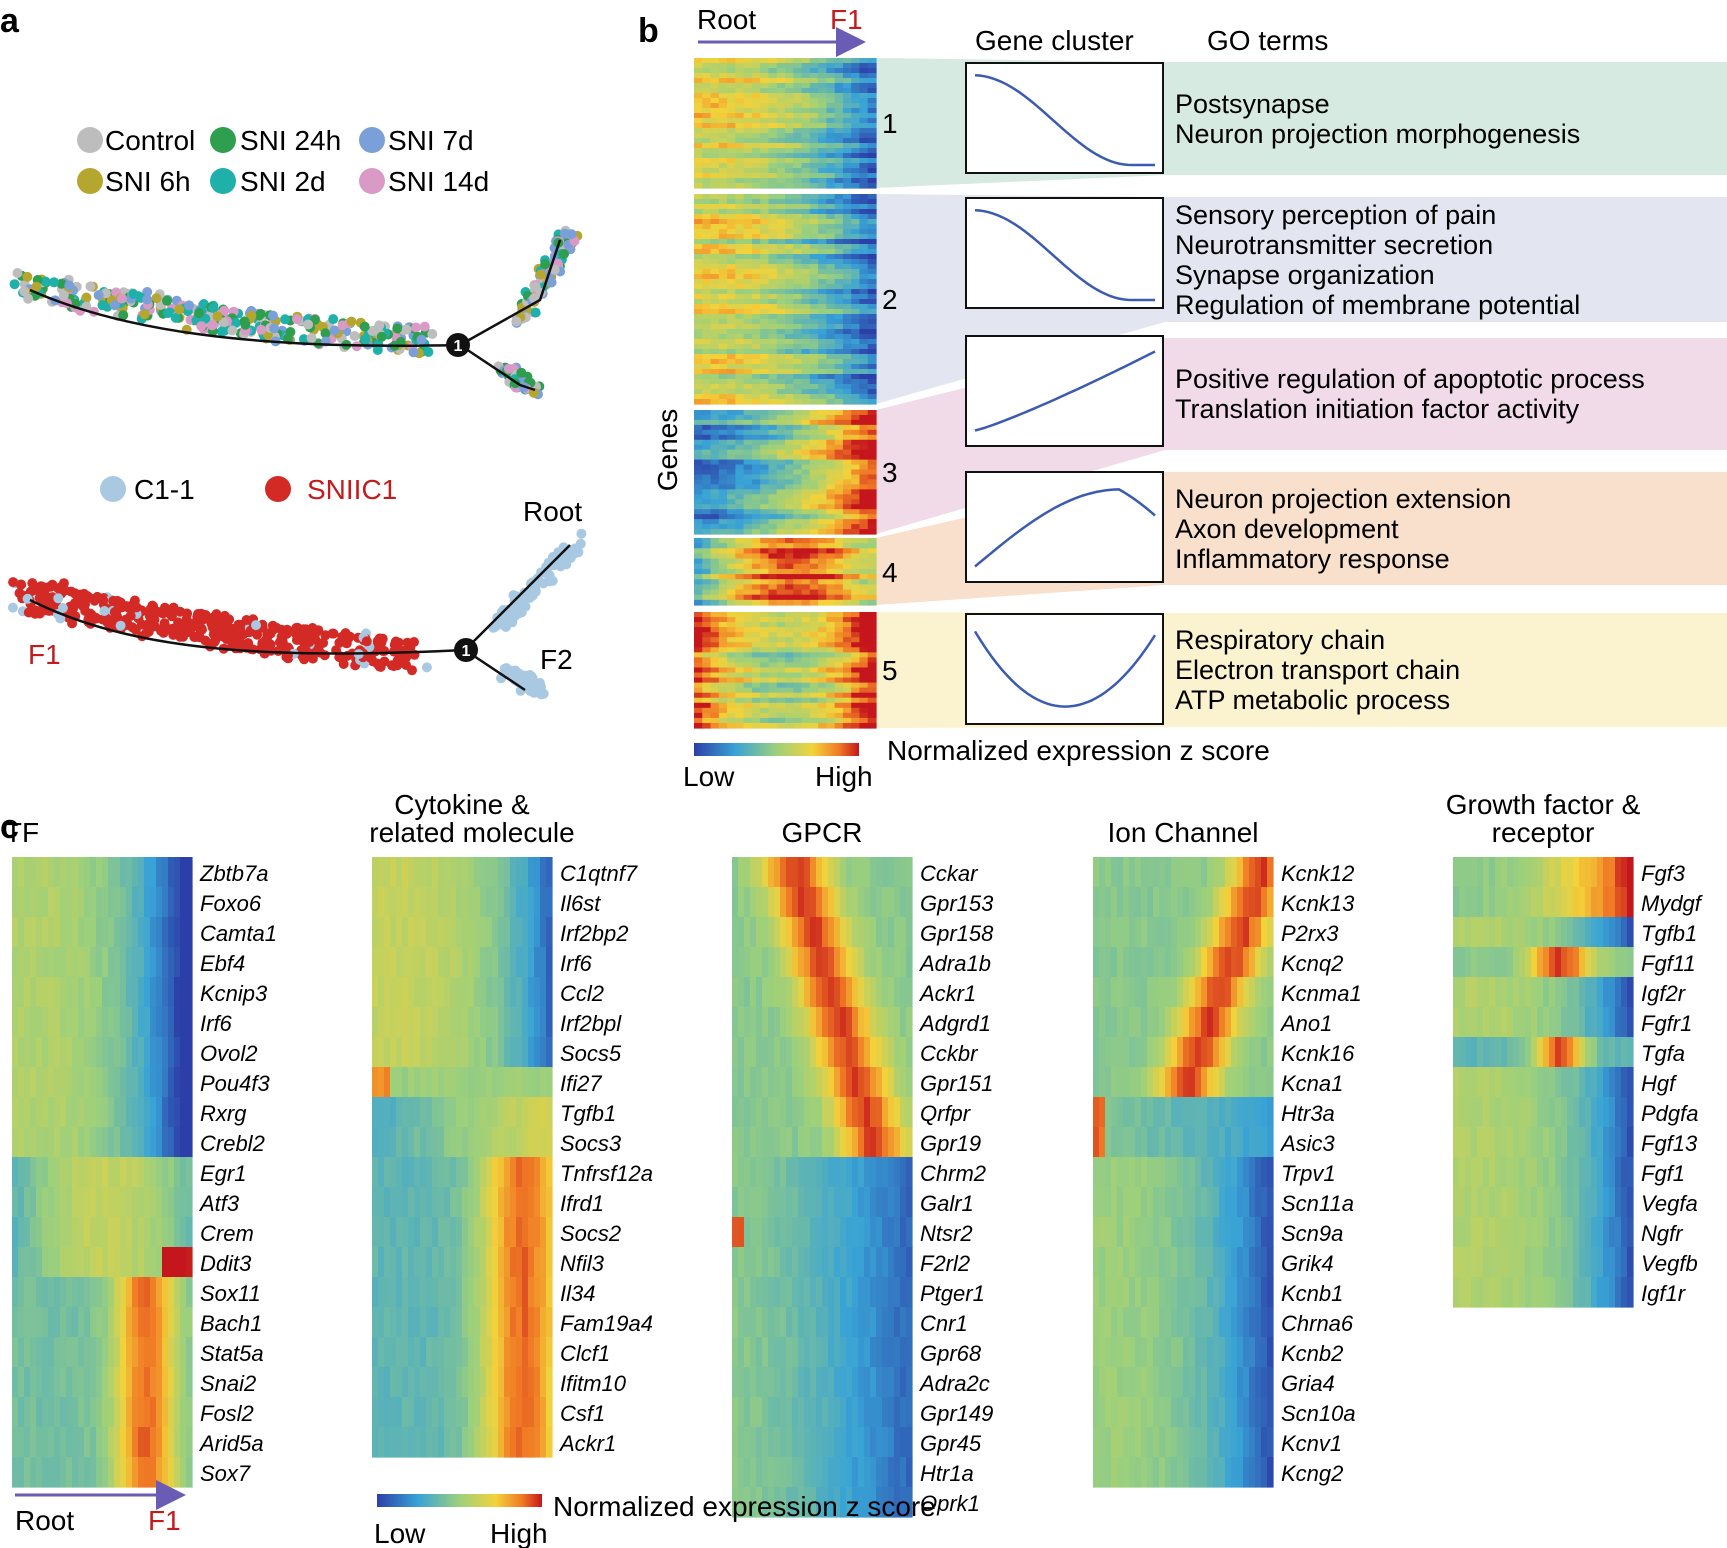 The height and width of the screenshot is (1548, 1727). Describe the element at coordinates (372, 140) in the screenshot. I see `legend-dot` at that location.